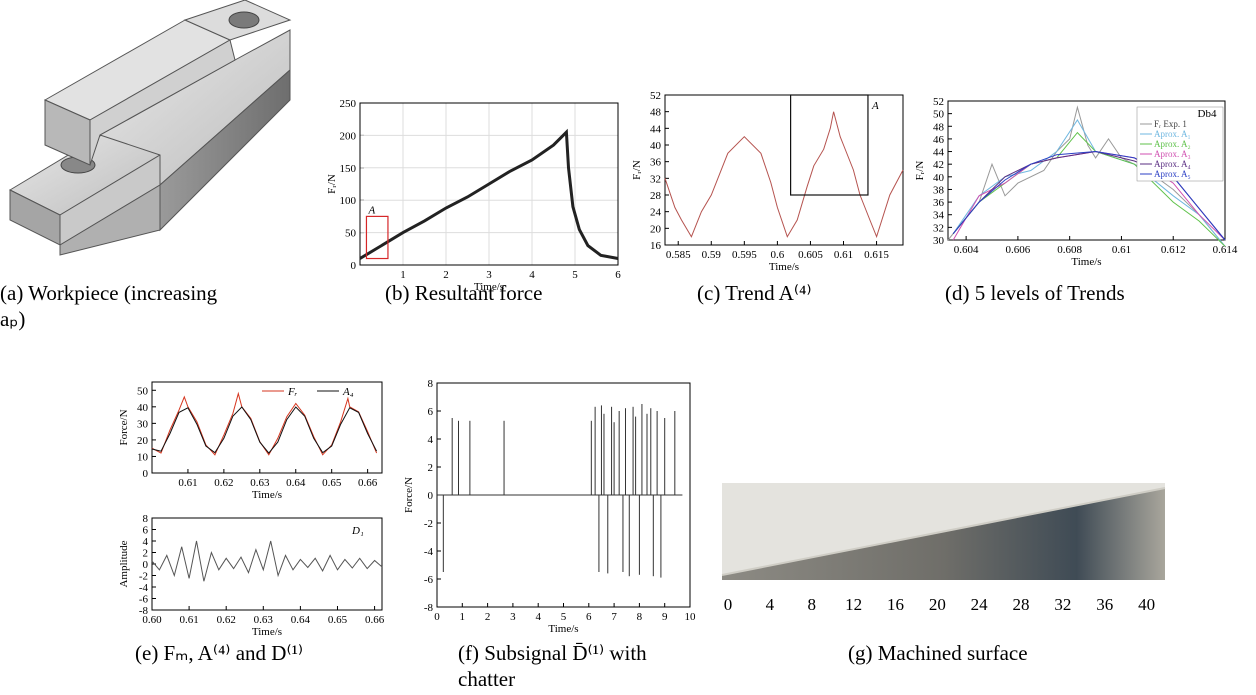  I want to click on caption: chatter, so click(486, 678).